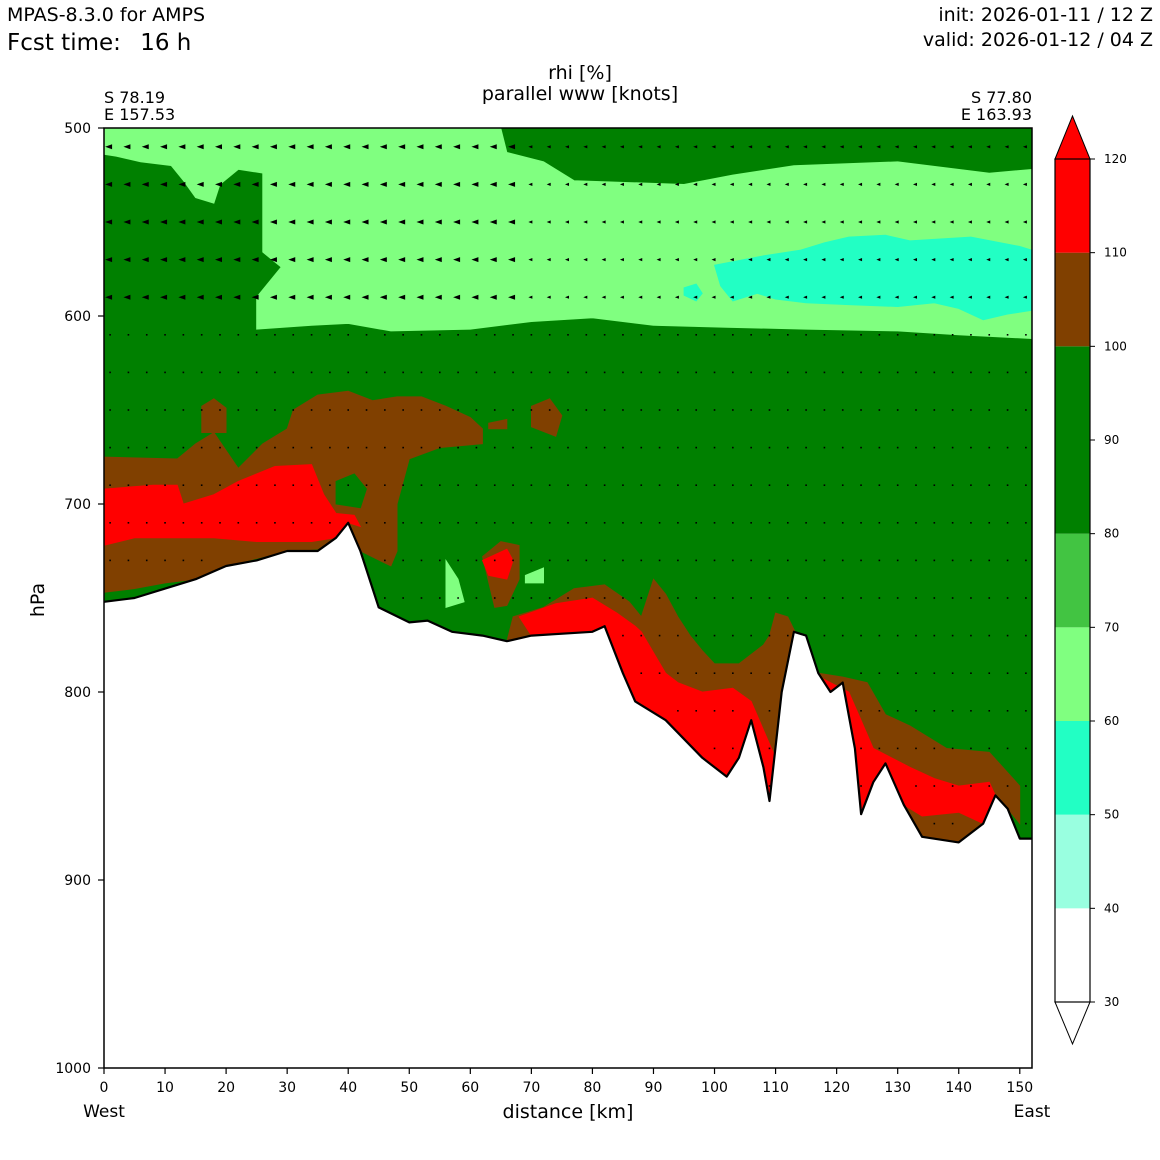 This screenshot has width=1160, height=1160. What do you see at coordinates (693, 292) in the screenshot?
I see `contour-rhi-50-60-spot` at bounding box center [693, 292].